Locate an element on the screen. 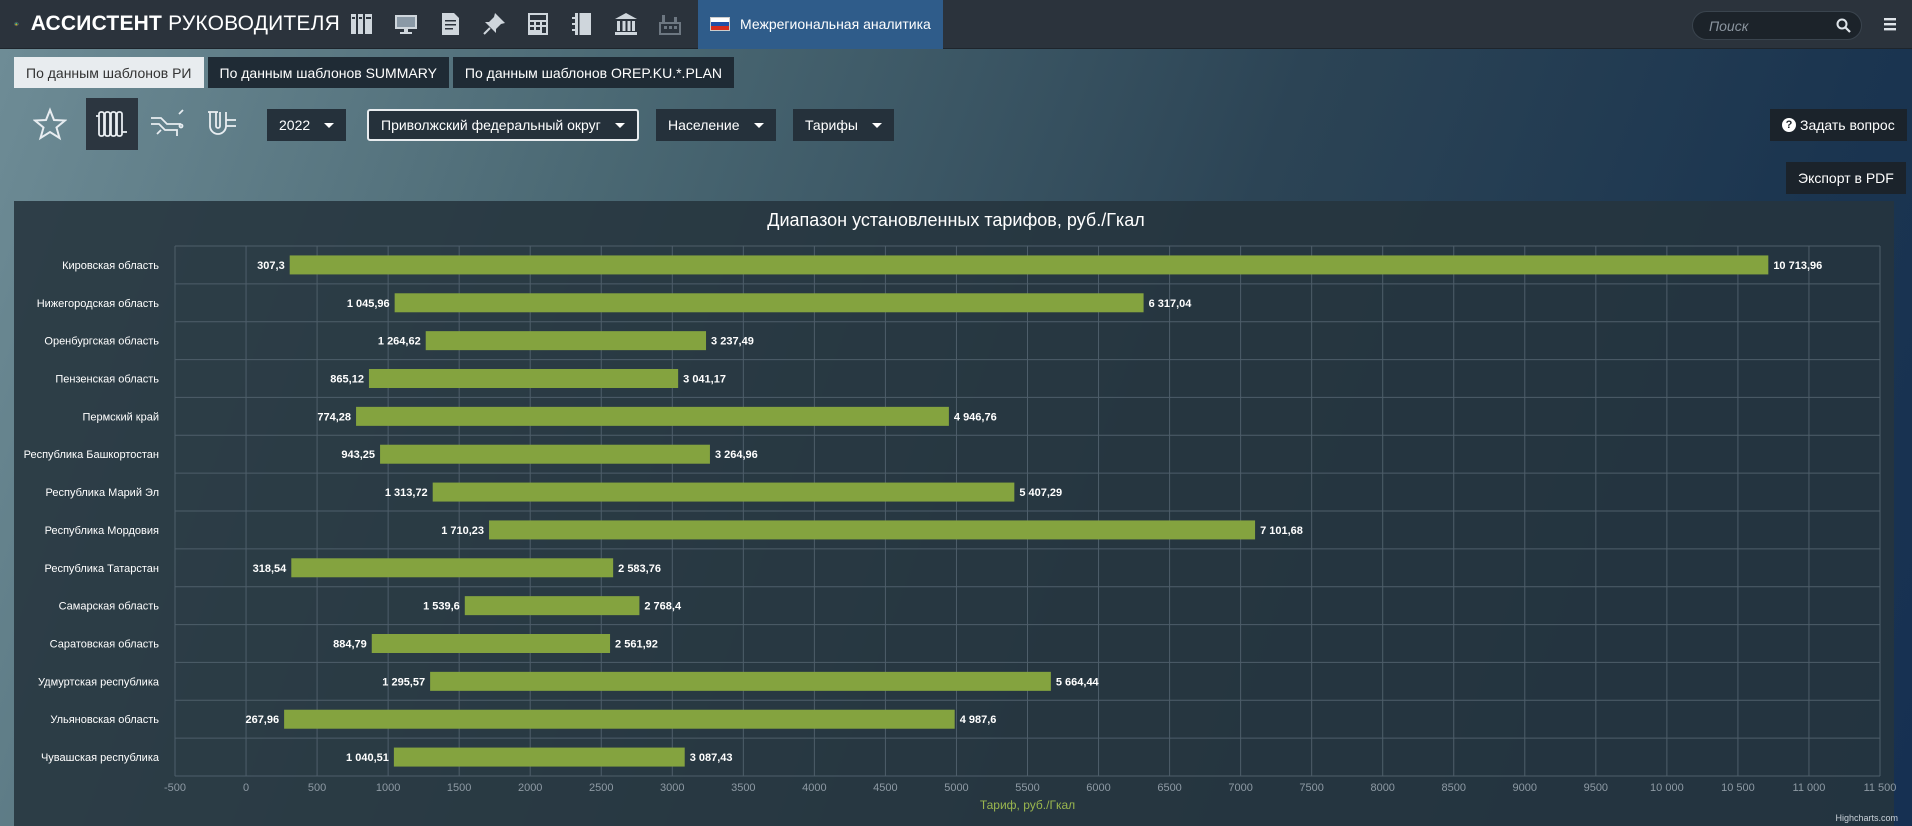  app-title-bold: АССИСТЕНТ is located at coordinates (96, 23).